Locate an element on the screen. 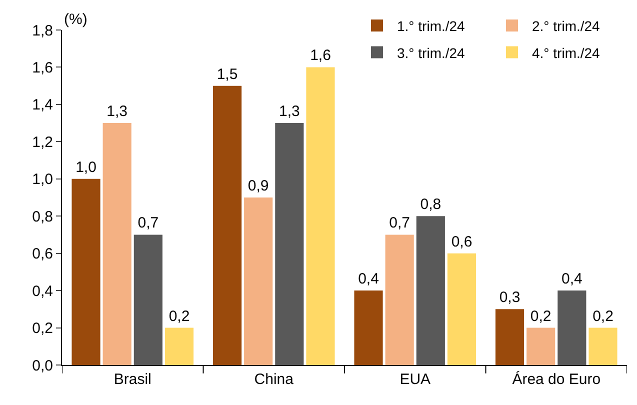  x-tick-label: China is located at coordinates (274, 379).